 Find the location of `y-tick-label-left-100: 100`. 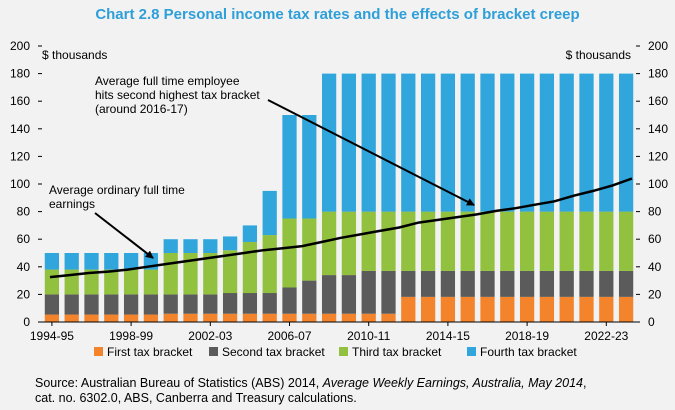

y-tick-label-left-100: 100 is located at coordinates (20, 184).